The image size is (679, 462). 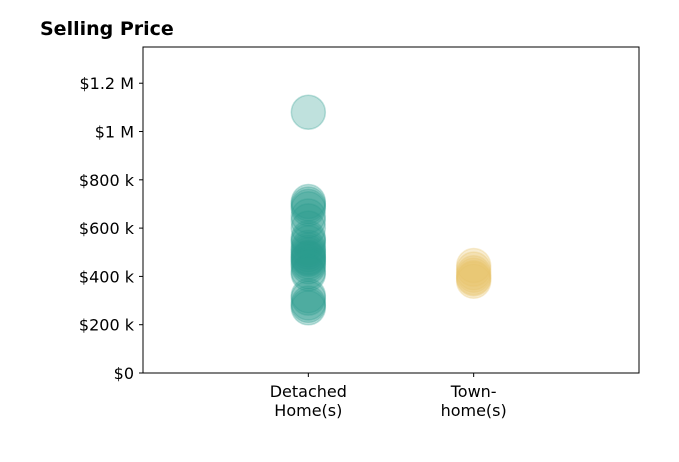 What do you see at coordinates (107, 29) in the screenshot?
I see `chart-title: Selling Price` at bounding box center [107, 29].